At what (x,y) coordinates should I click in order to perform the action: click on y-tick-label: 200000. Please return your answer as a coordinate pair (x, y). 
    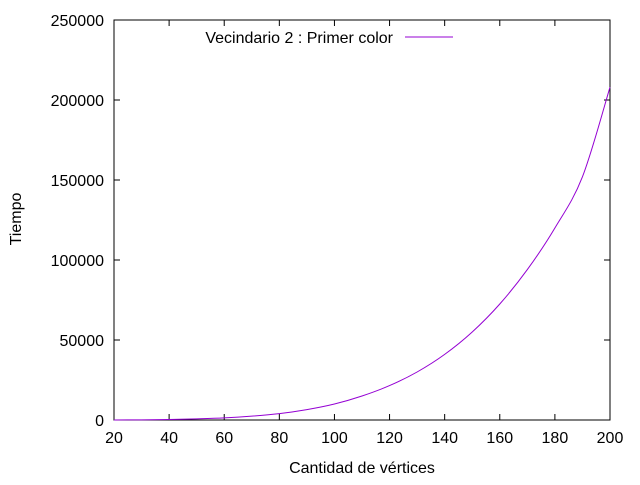
    Looking at the image, I should click on (77, 101).